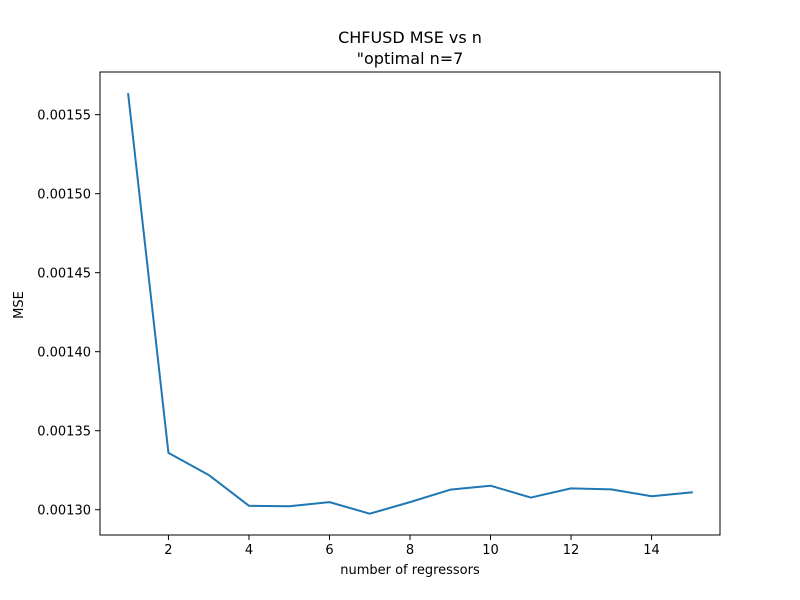 The image size is (800, 600). I want to click on y-tick-label: 0.00140, so click(64, 353).